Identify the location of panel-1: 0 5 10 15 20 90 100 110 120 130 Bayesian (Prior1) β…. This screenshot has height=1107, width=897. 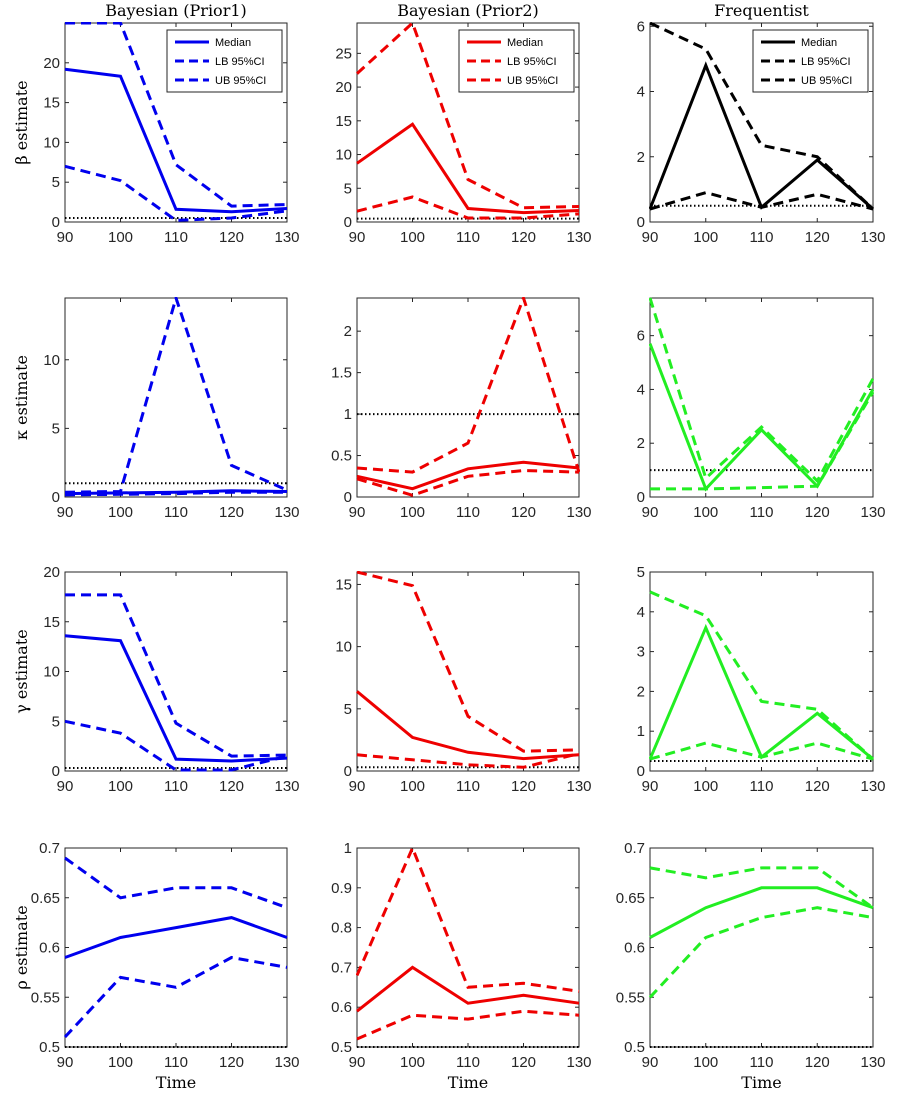
(156, 123).